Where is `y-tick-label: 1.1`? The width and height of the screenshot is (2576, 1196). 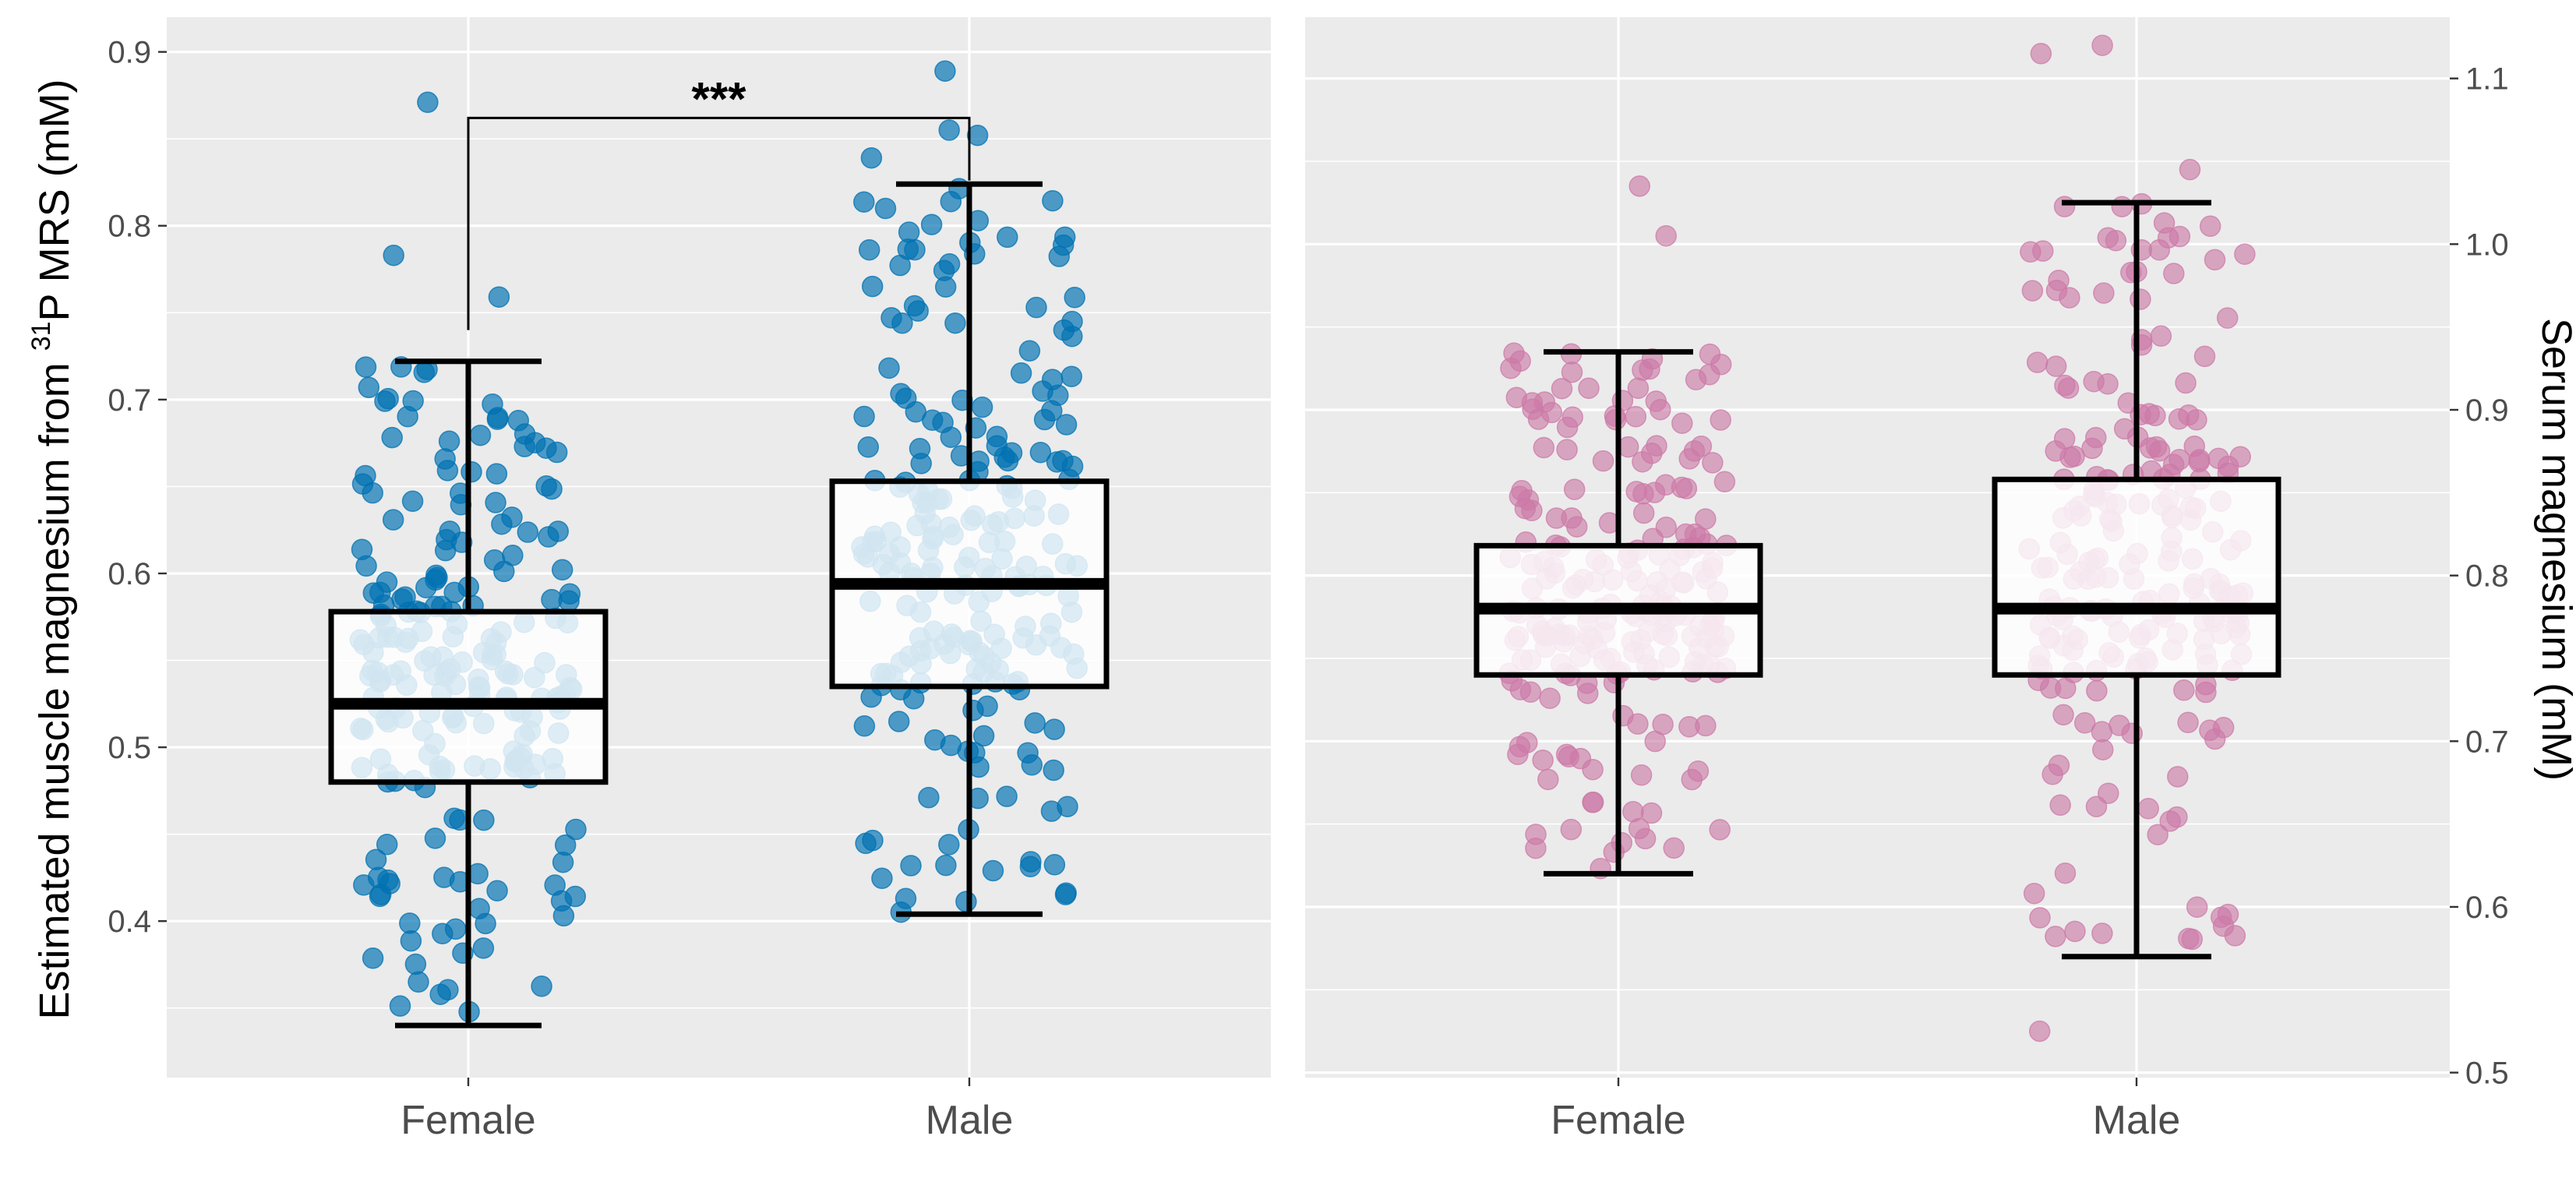 y-tick-label: 1.1 is located at coordinates (2487, 79).